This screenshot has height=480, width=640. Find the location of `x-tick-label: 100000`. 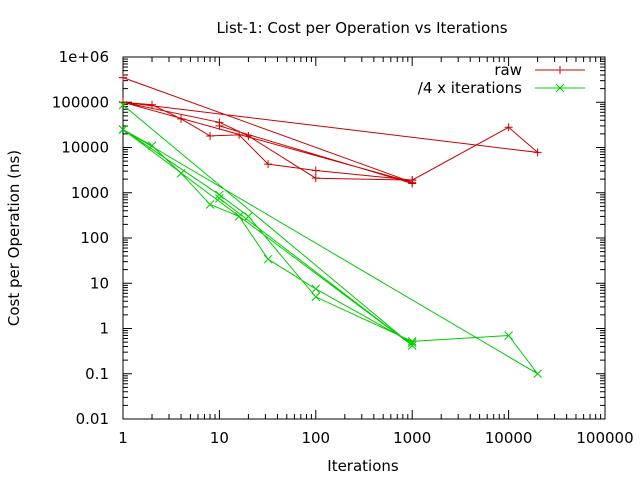

x-tick-label: 100000 is located at coordinates (604, 438).